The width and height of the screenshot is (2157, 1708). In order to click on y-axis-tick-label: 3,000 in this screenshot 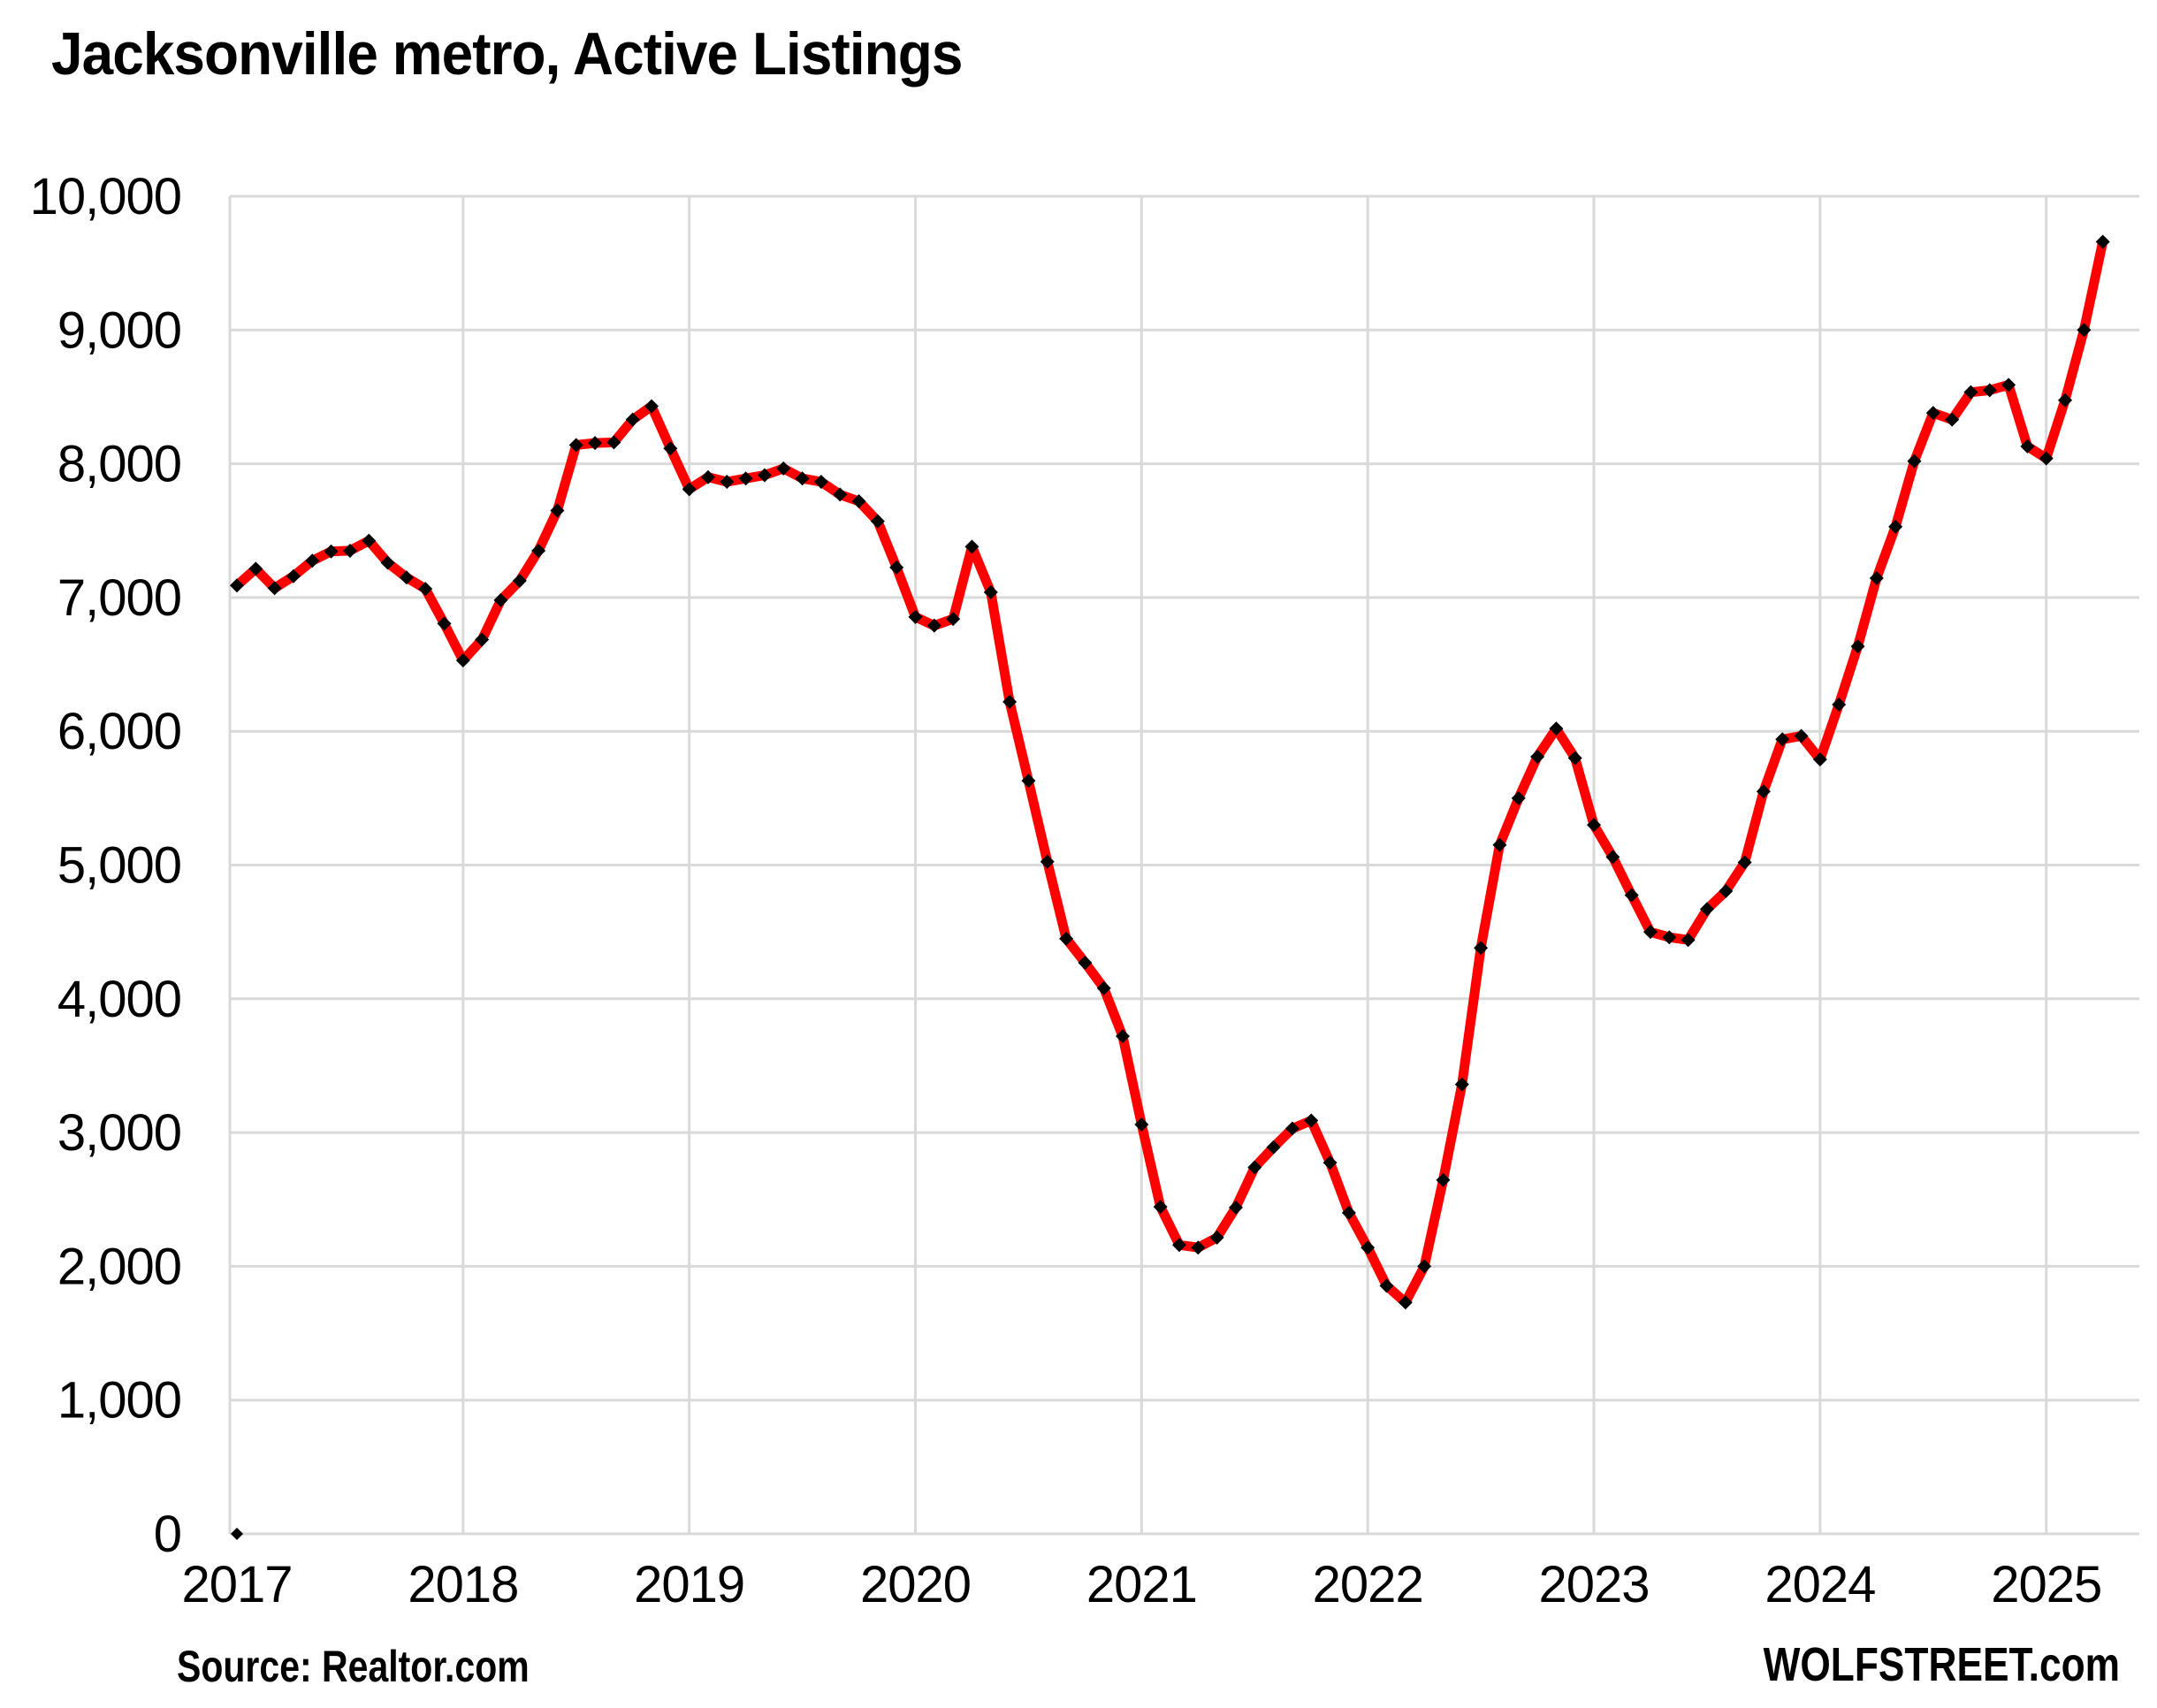, I will do `click(119, 1133)`.